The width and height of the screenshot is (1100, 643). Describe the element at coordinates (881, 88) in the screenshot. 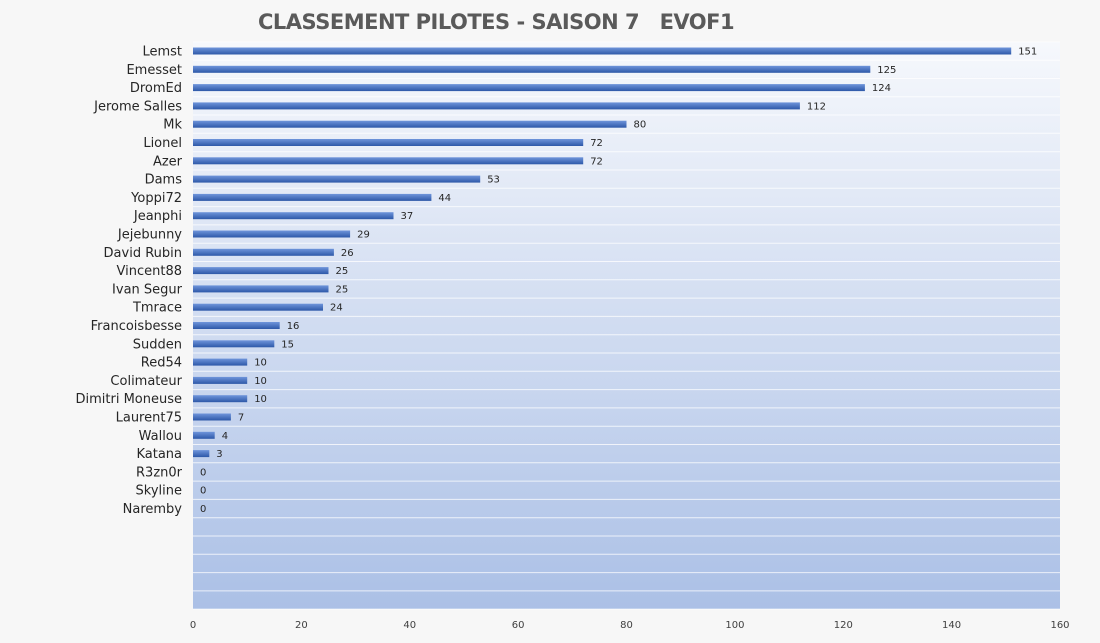

I see `value-label: 124` at that location.